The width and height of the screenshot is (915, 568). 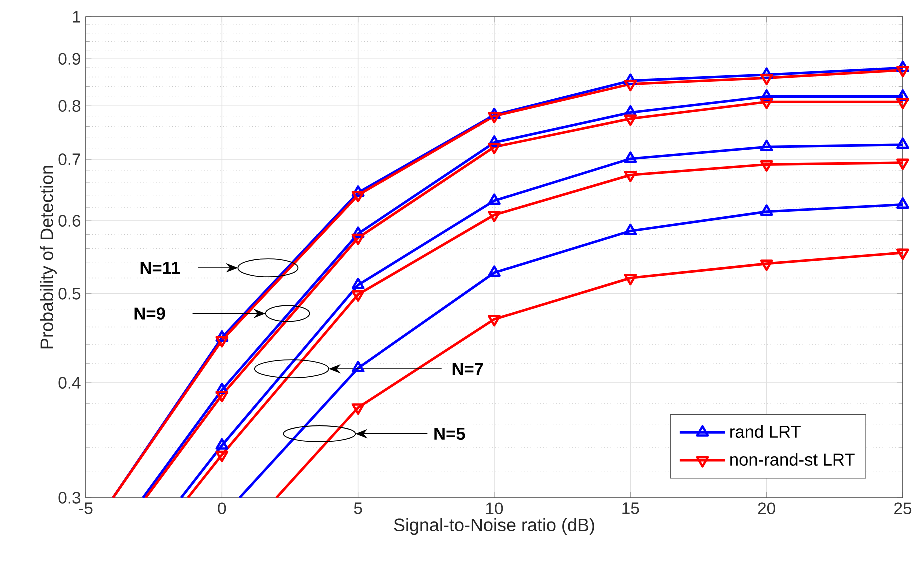 I want to click on annotation: N=9, so click(x=150, y=314).